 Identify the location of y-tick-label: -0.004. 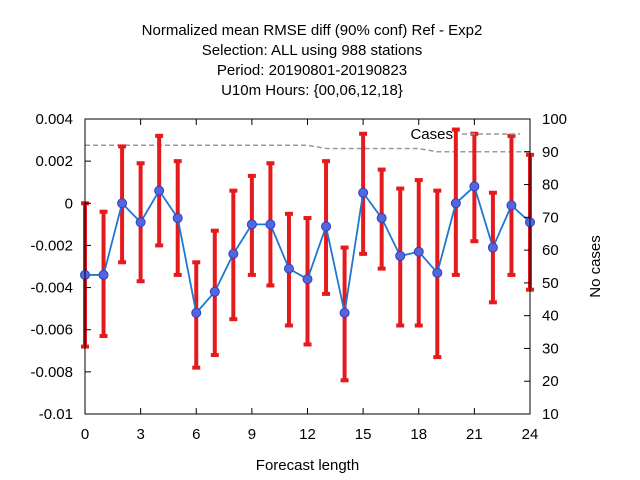
(51, 288).